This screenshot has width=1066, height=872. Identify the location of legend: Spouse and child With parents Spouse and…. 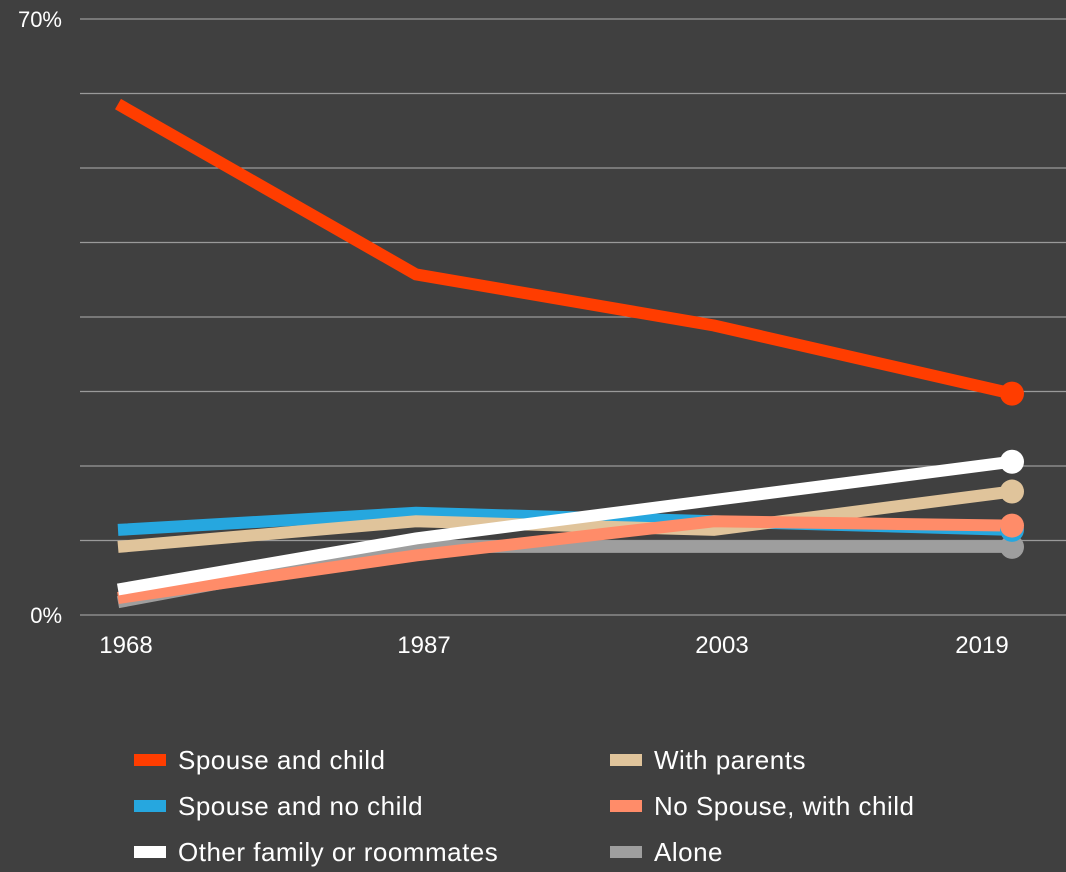
(552, 806).